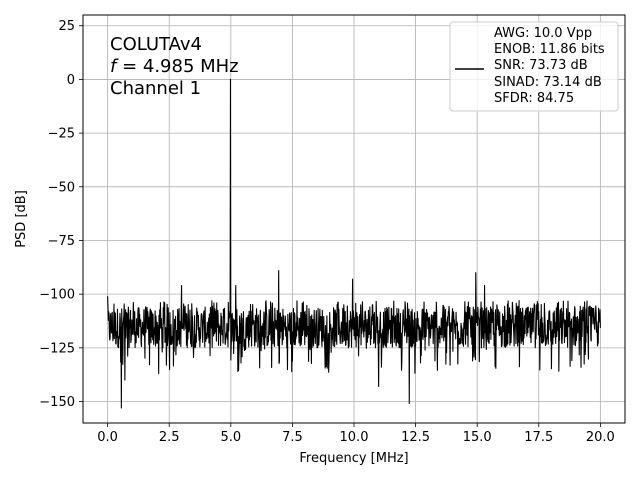 This screenshot has height=480, width=640. What do you see at coordinates (543, 33) in the screenshot?
I see `legend-awg: AWG: 10.0 Vpp` at bounding box center [543, 33].